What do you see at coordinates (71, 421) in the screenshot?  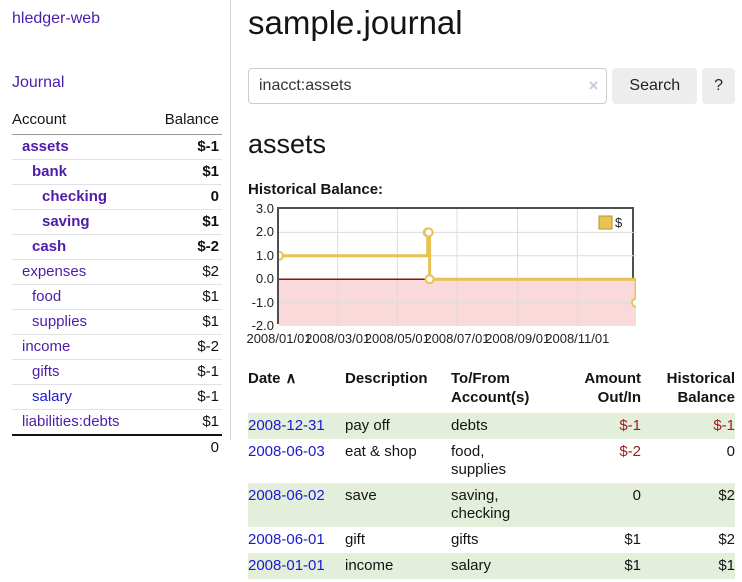 I see `account-link: liabilities:debts` at bounding box center [71, 421].